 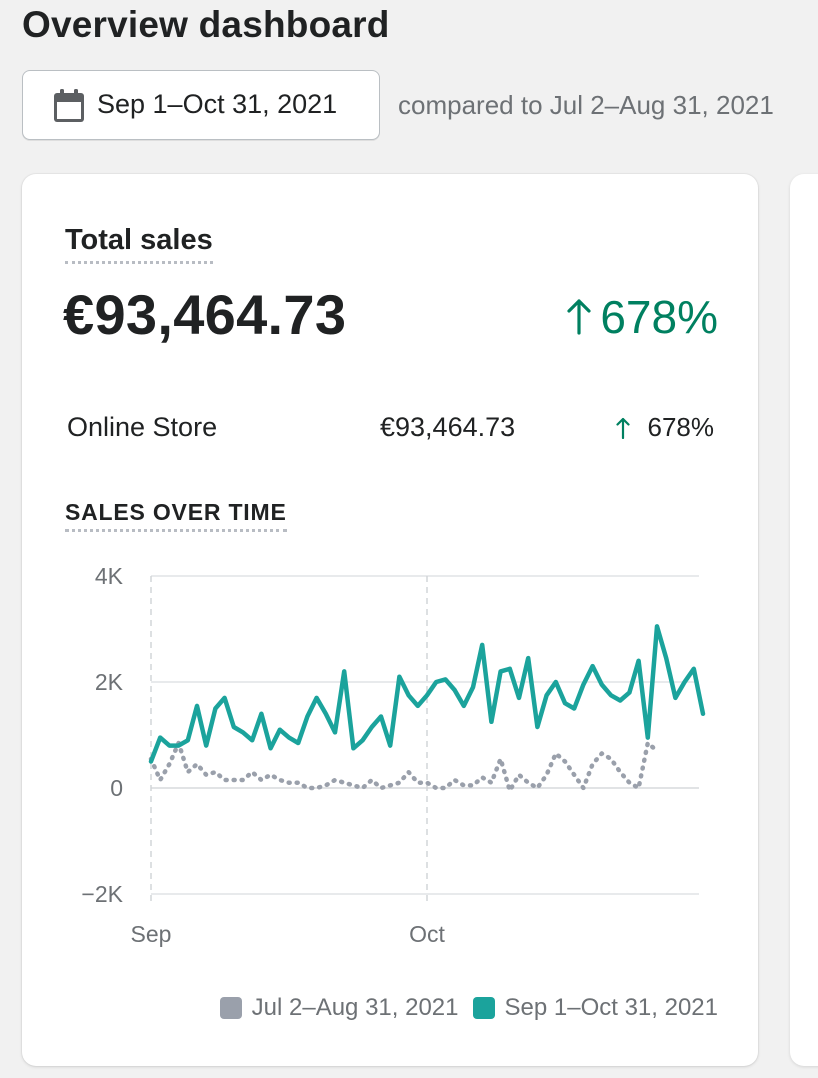 What do you see at coordinates (217, 104) in the screenshot?
I see `date-range-label: Sep 1–Oct 31, 2021` at bounding box center [217, 104].